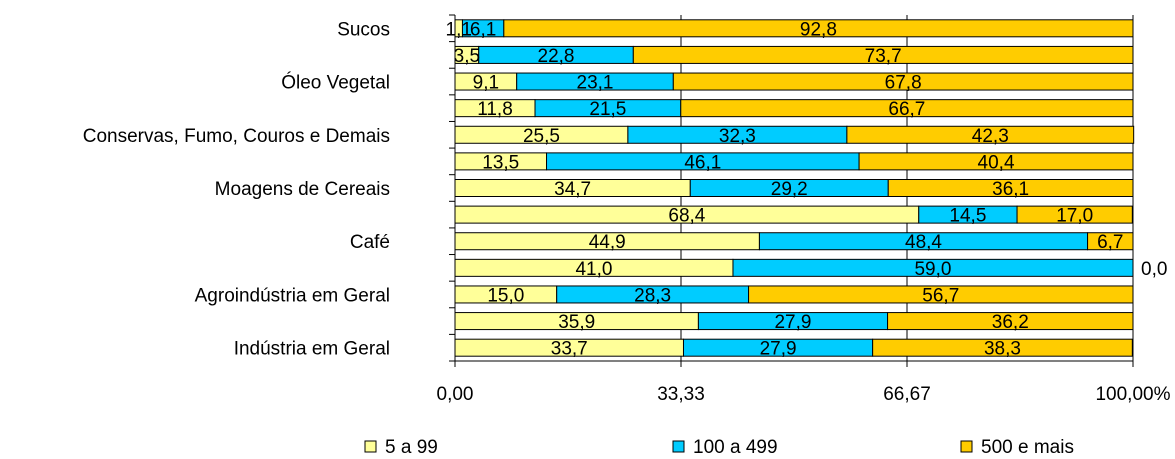  Describe the element at coordinates (370, 242) in the screenshot. I see `category-label: Café` at that location.